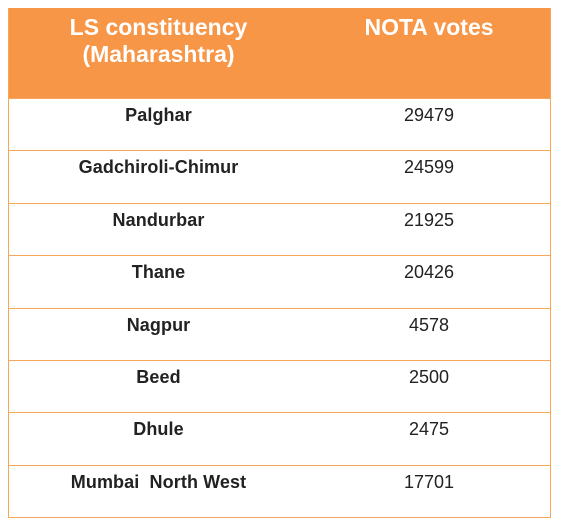 The width and height of the screenshot is (561, 531). I want to click on table-row: Nandurbar 21925, so click(279, 228).